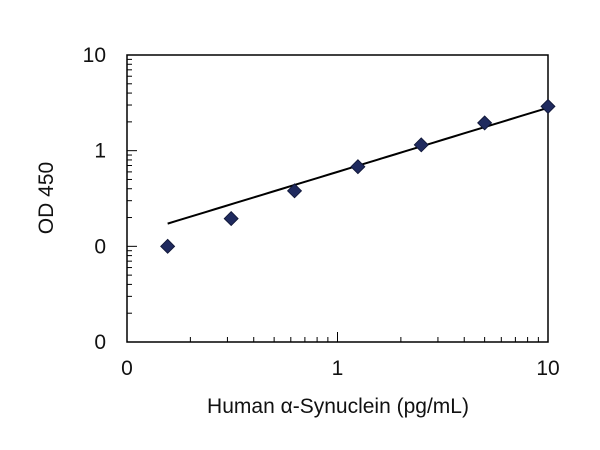 The height and width of the screenshot is (450, 600). I want to click on y-axis-title: OD 450, so click(46, 198).